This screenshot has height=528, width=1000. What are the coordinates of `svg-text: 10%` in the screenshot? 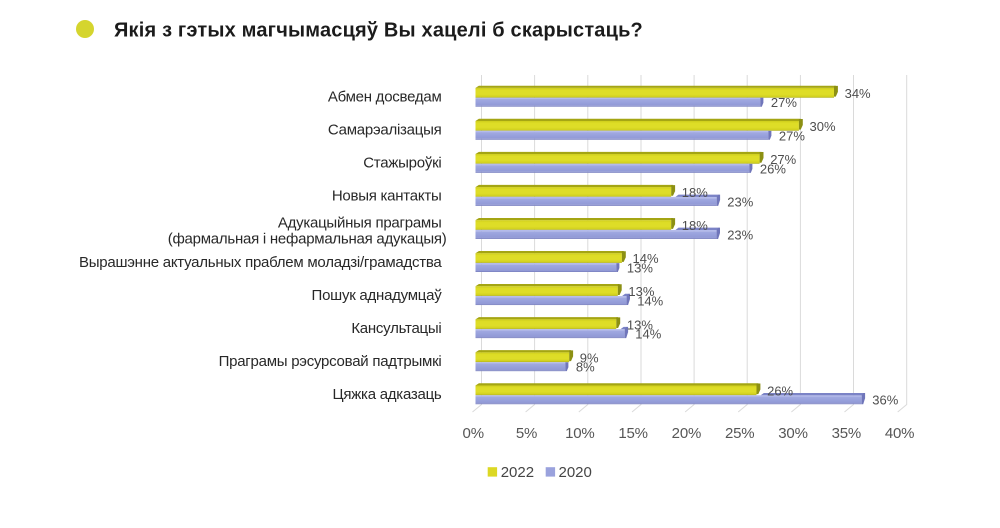 It's located at (579, 433).